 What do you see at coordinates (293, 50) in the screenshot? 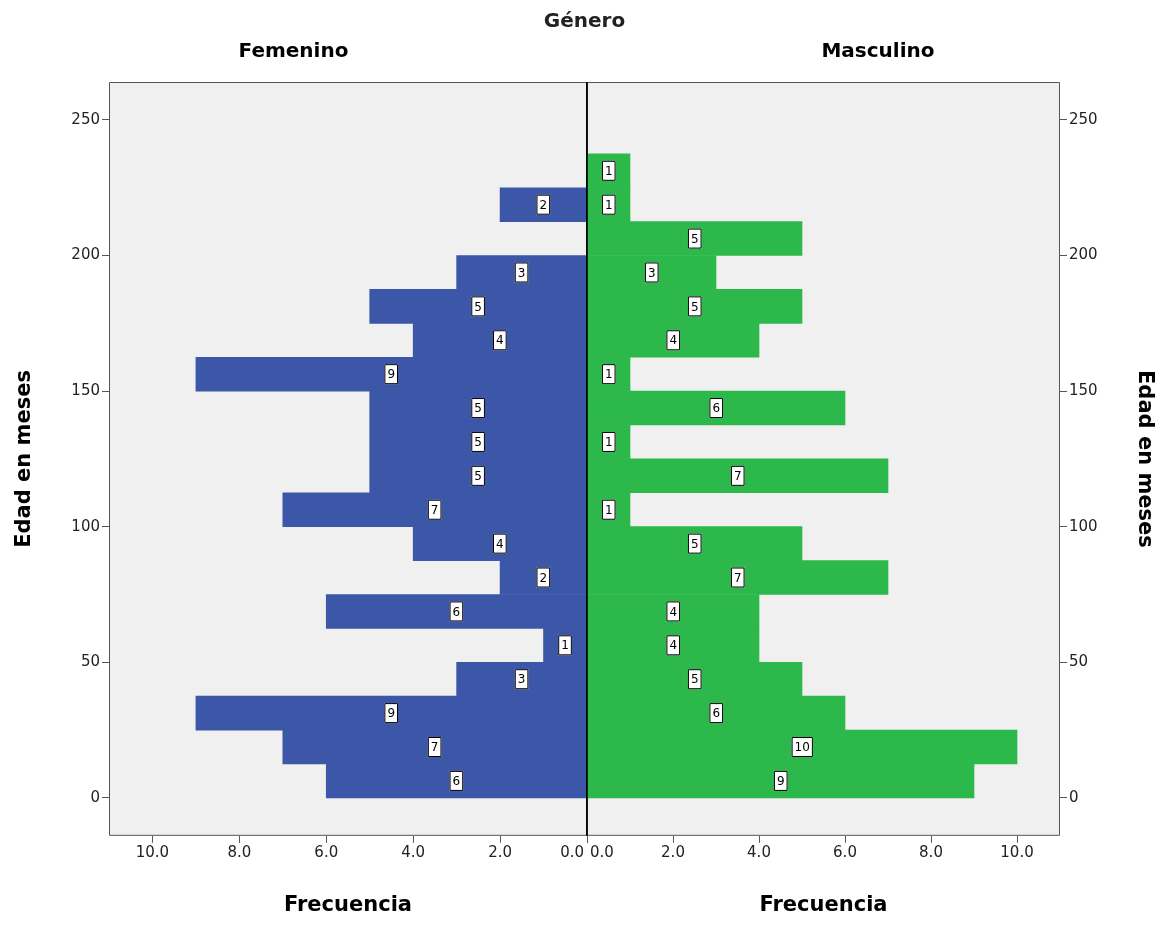
I see `chart-subtitle: Femenino` at bounding box center [293, 50].